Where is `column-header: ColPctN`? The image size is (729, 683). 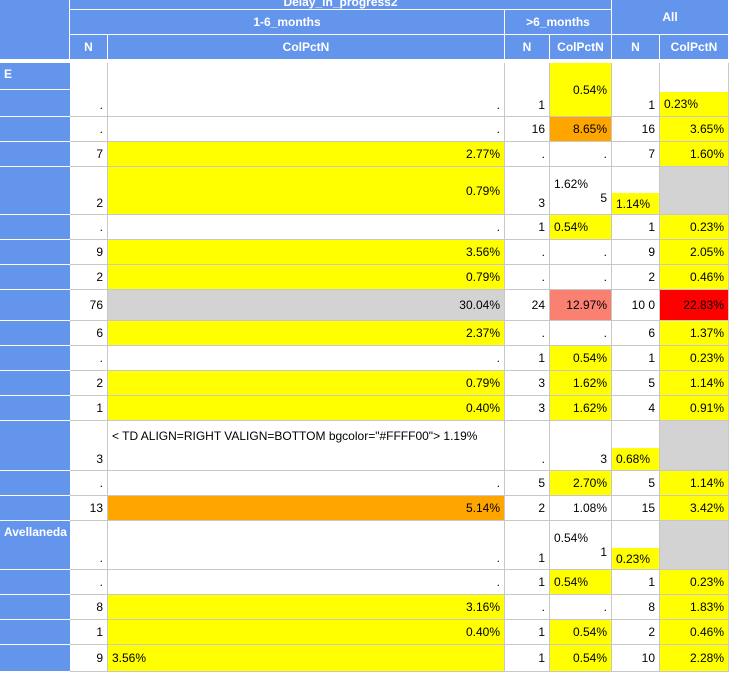 column-header: ColPctN is located at coordinates (581, 47).